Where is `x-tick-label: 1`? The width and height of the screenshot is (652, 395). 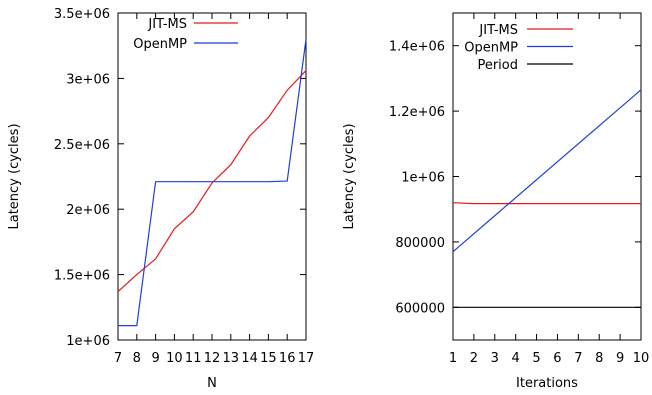
x-tick-label: 1 is located at coordinates (453, 358).